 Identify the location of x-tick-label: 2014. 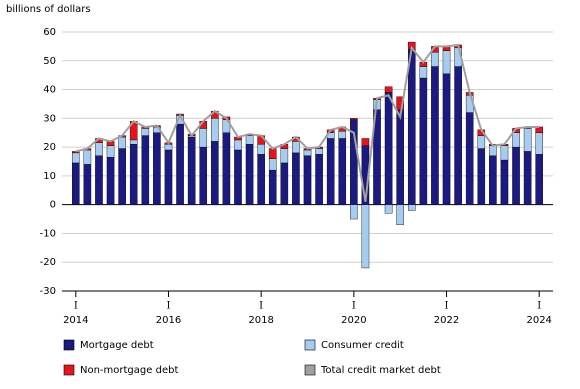
(75, 320).